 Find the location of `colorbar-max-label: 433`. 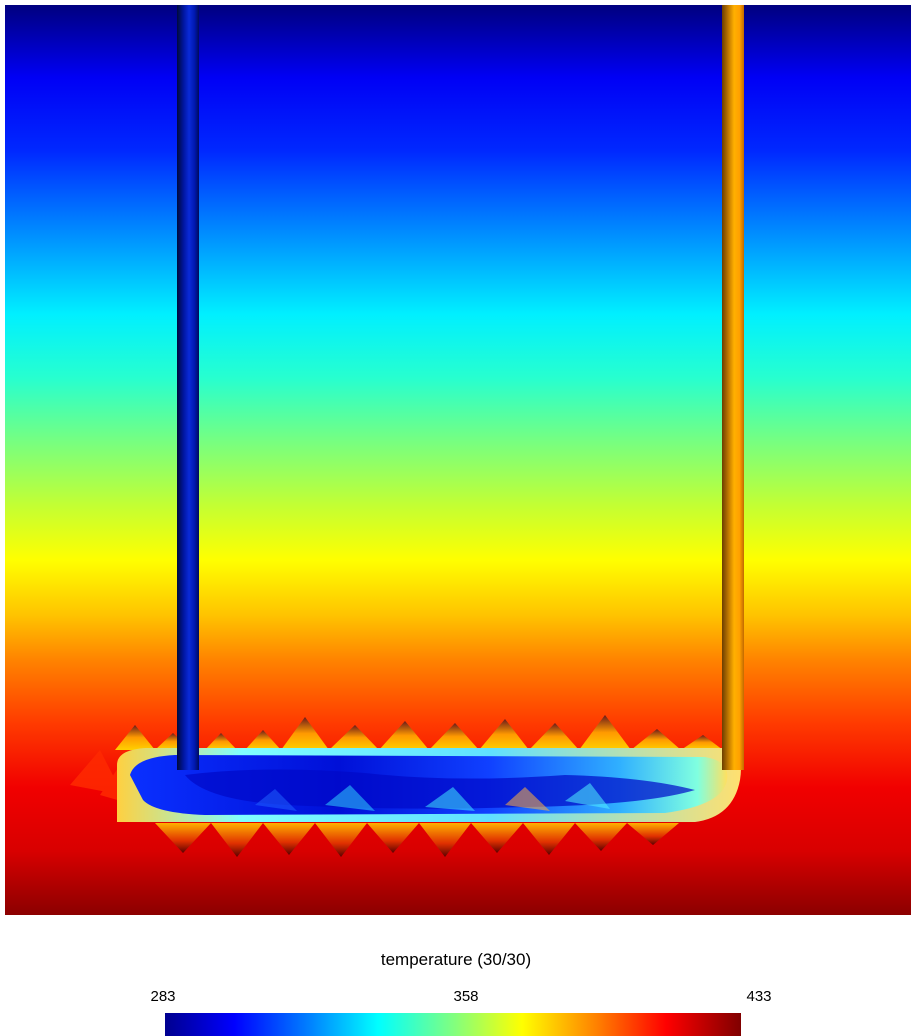

colorbar-max-label: 433 is located at coordinates (759, 996).